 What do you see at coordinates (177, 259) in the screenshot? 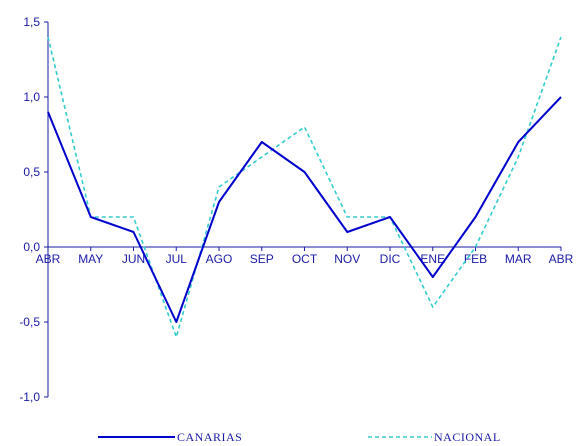
I see `x-tick-label: JUL` at bounding box center [177, 259].